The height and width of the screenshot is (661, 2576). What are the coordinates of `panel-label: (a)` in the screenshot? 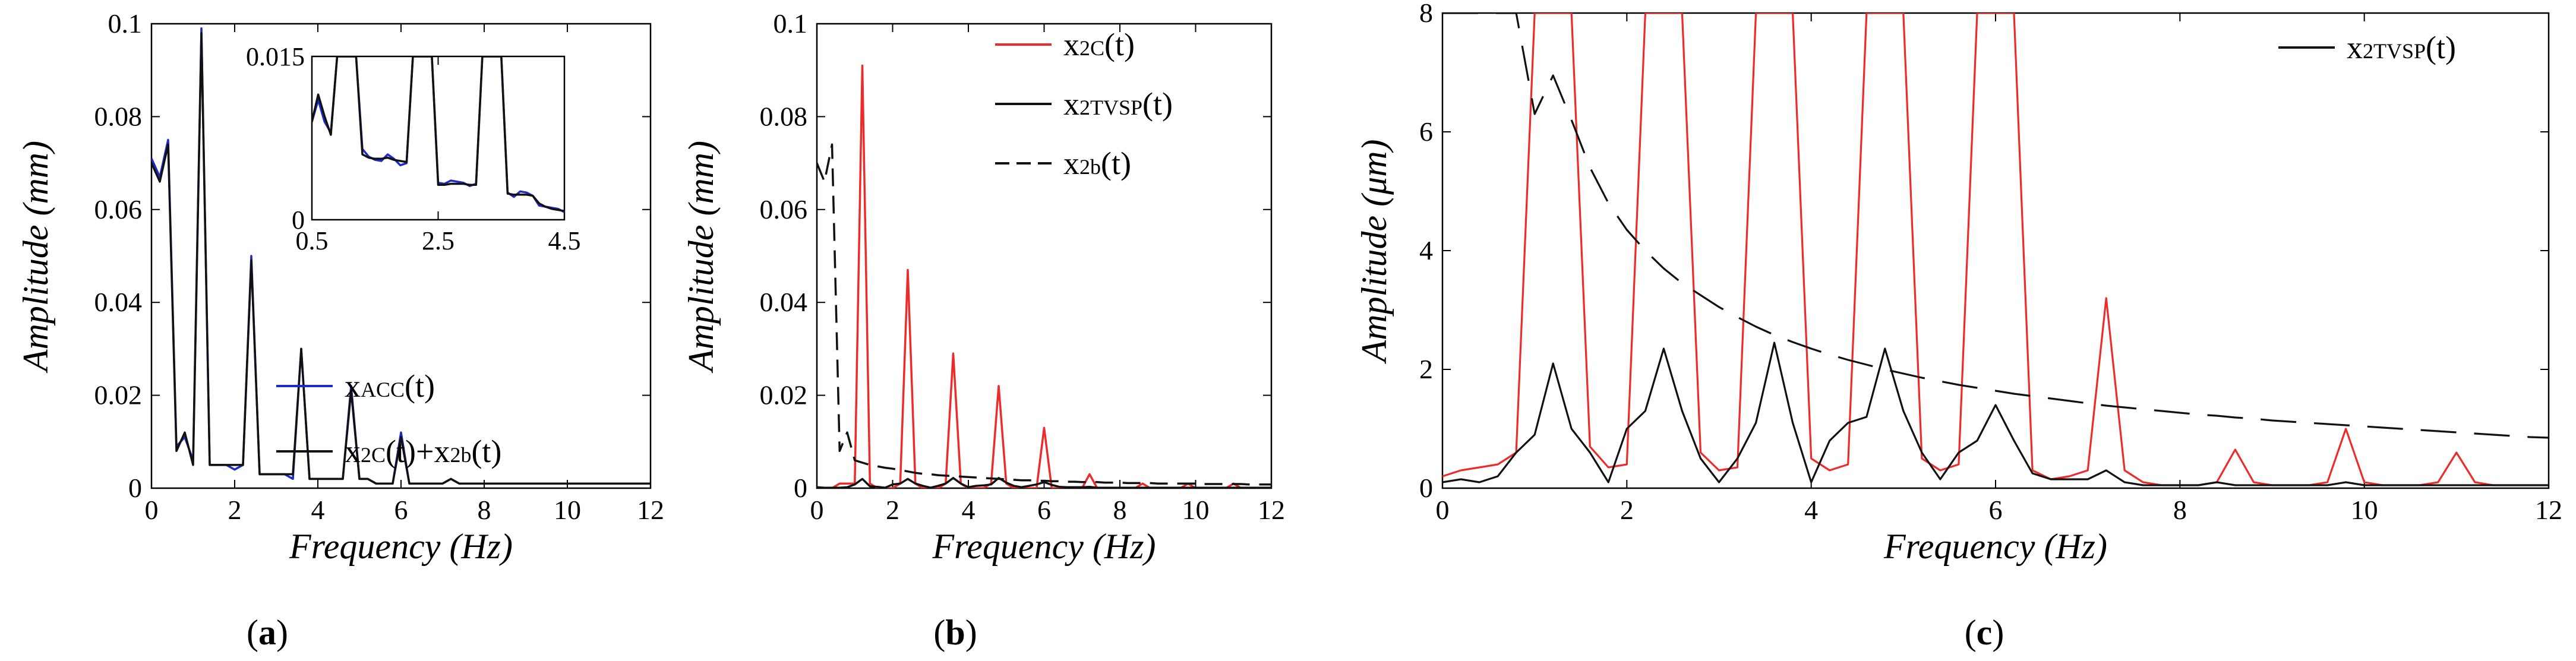 It's located at (267, 632).